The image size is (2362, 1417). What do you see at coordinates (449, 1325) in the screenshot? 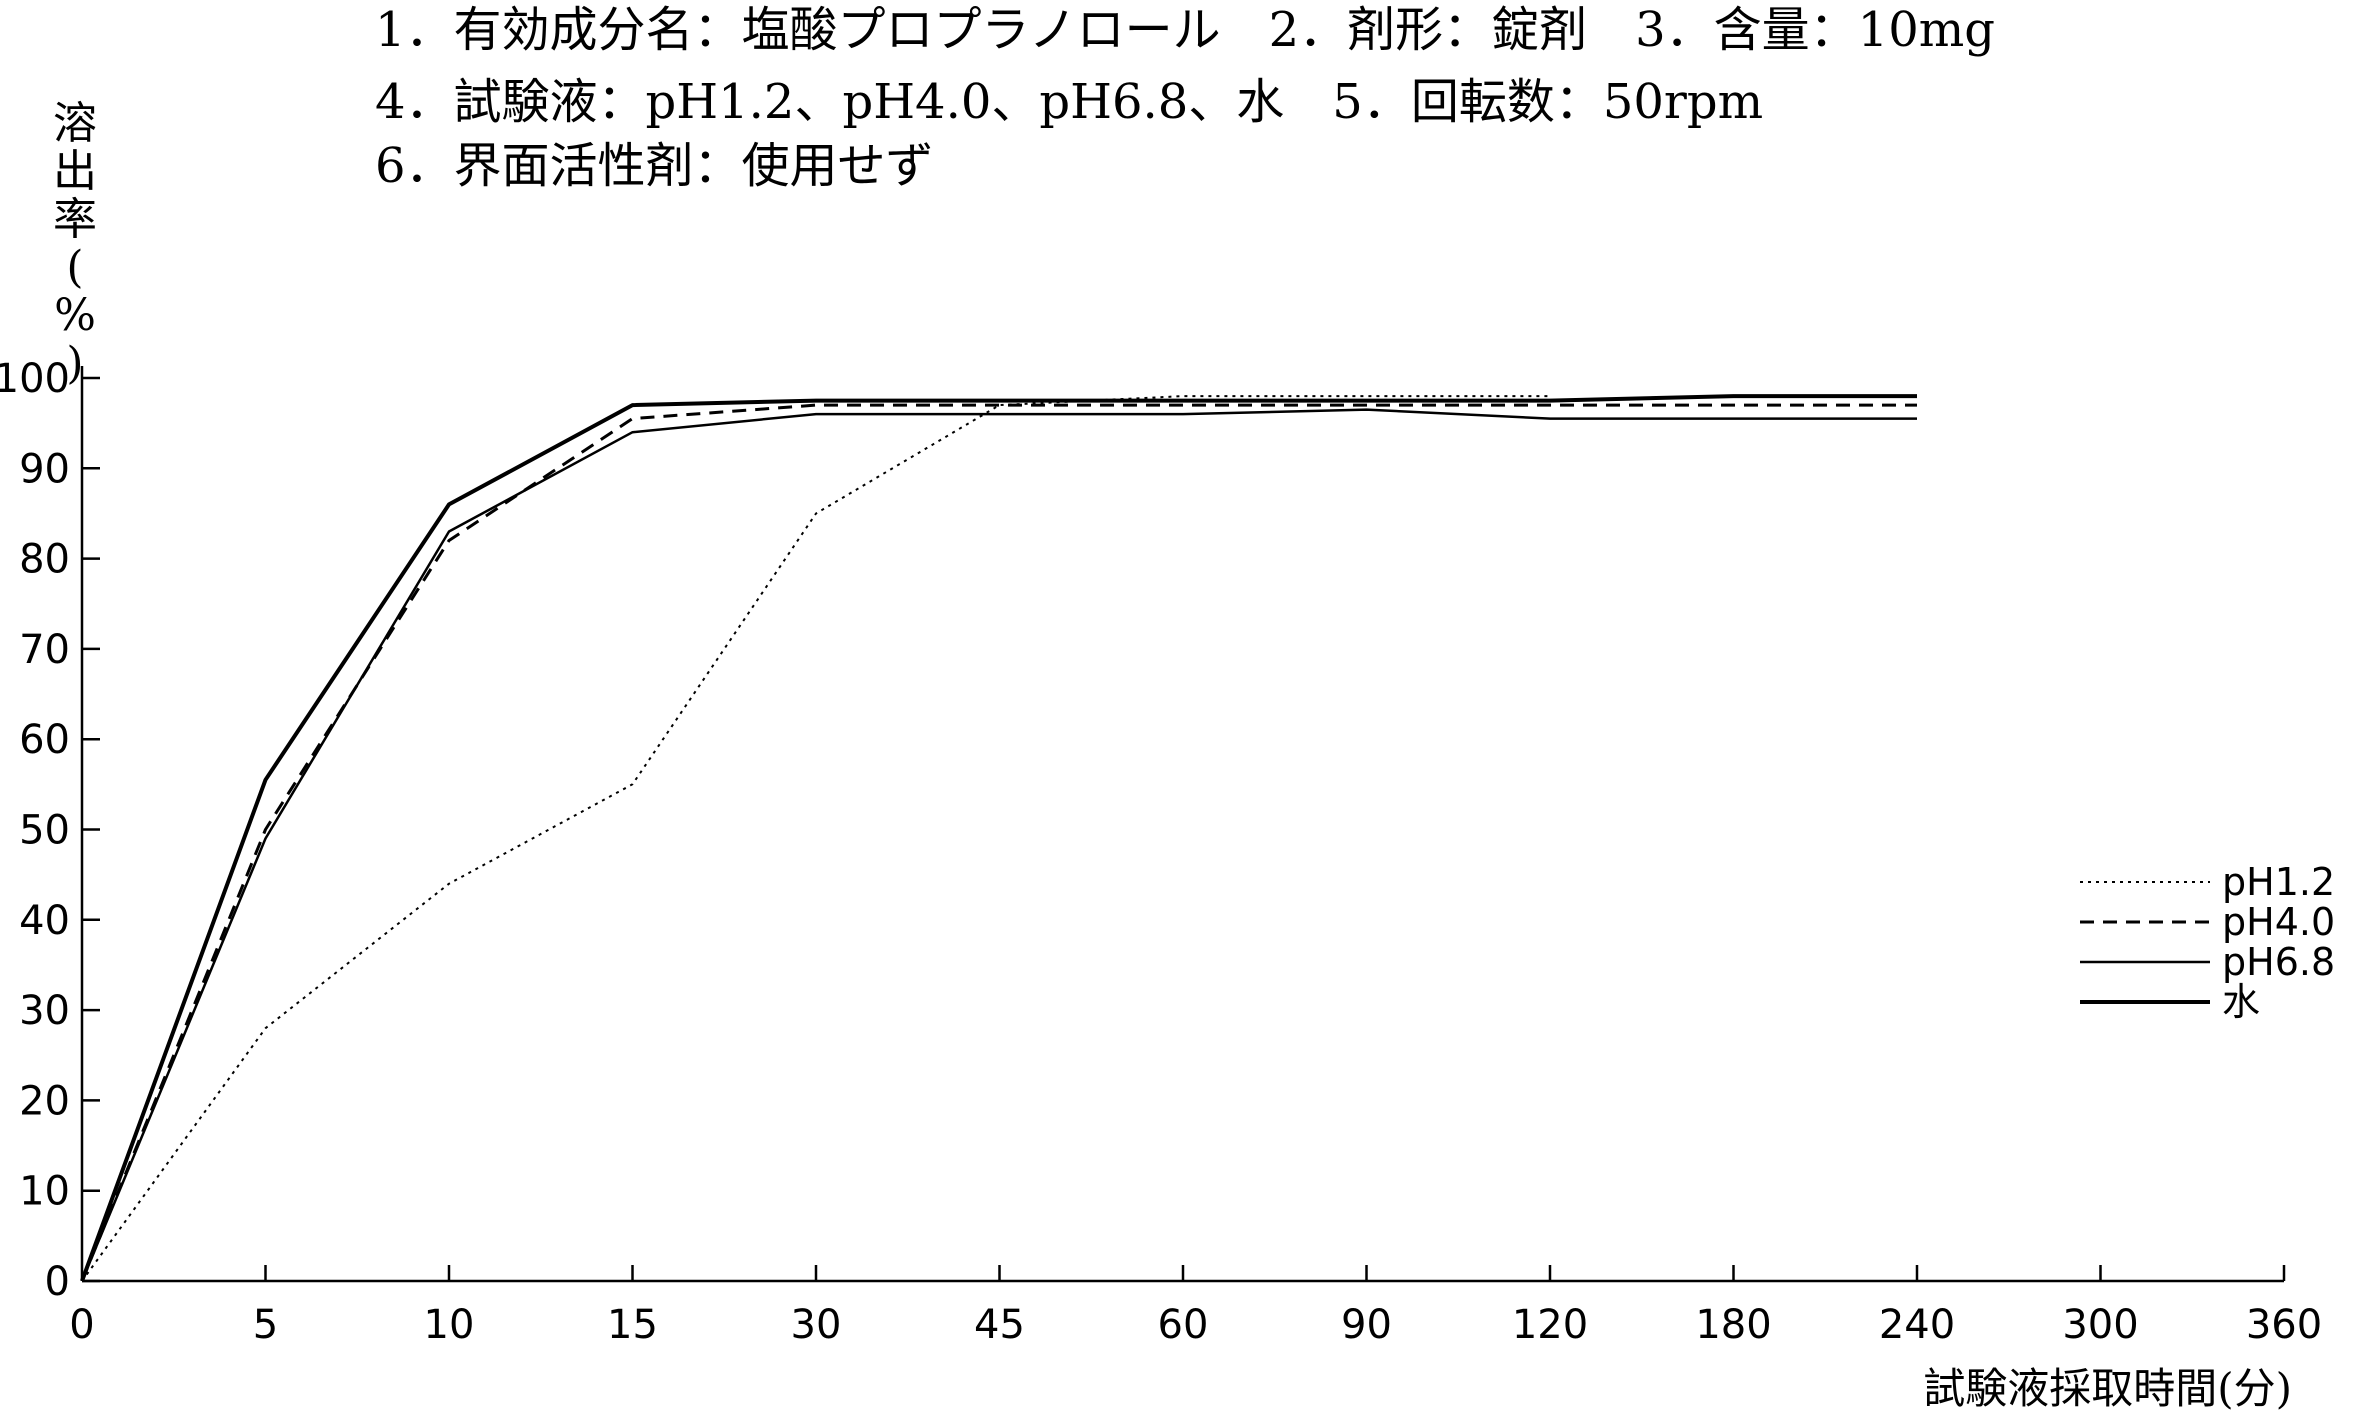
I see `x-tick-label: 10` at bounding box center [449, 1325].